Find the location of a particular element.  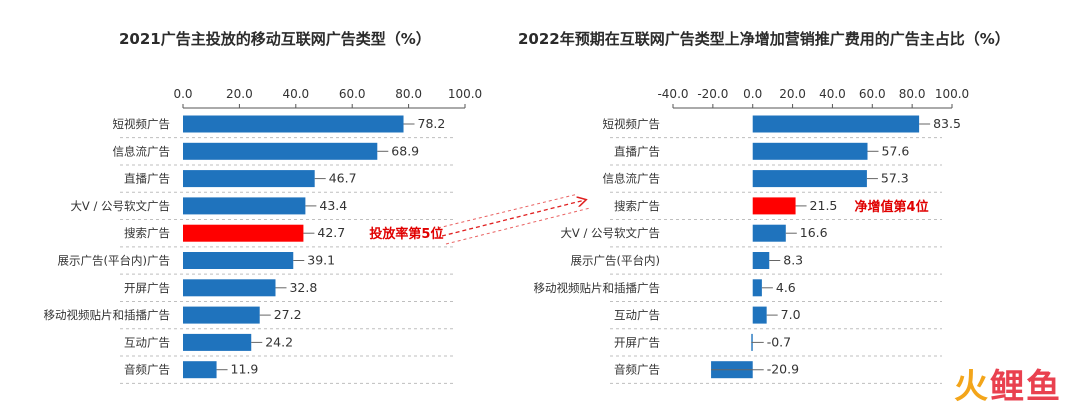

right-category-label: 信息流广告 is located at coordinates (632, 179).